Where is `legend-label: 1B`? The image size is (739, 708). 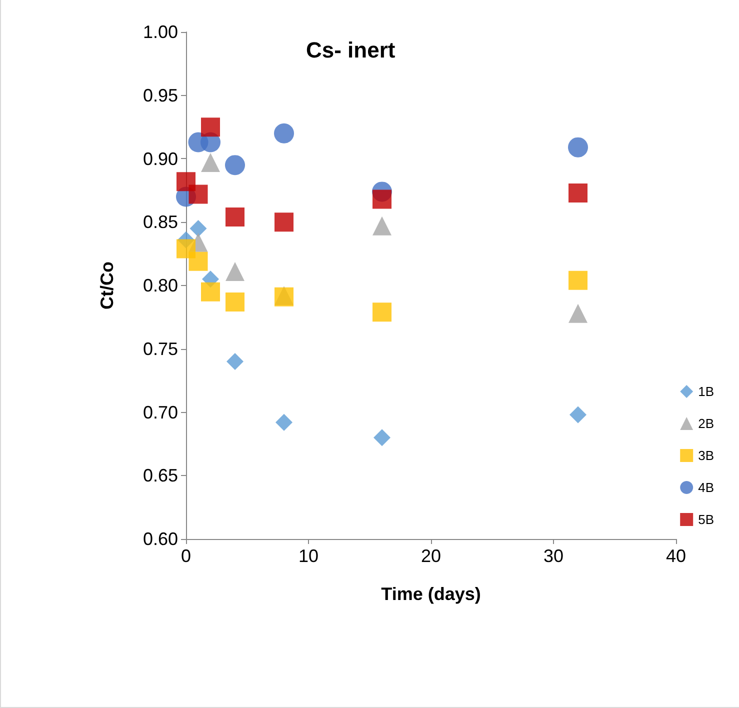
legend-label: 1B is located at coordinates (706, 391).